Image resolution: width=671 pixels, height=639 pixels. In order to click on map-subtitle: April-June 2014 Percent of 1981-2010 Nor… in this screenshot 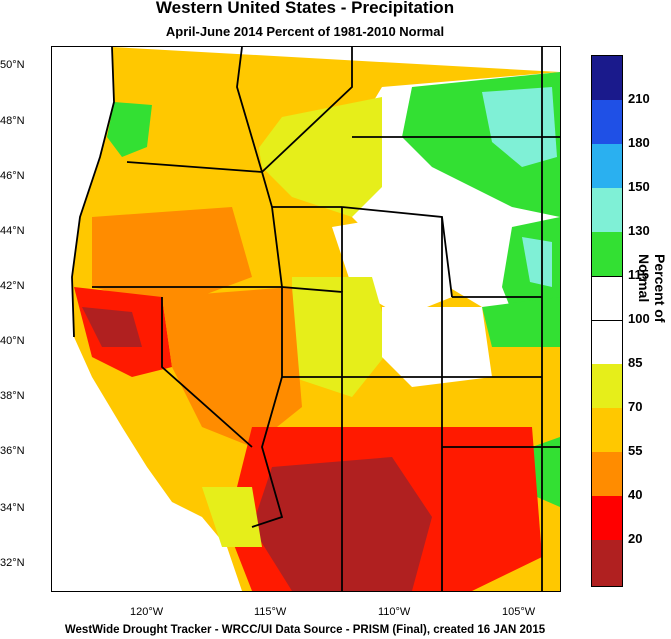, I will do `click(305, 31)`.